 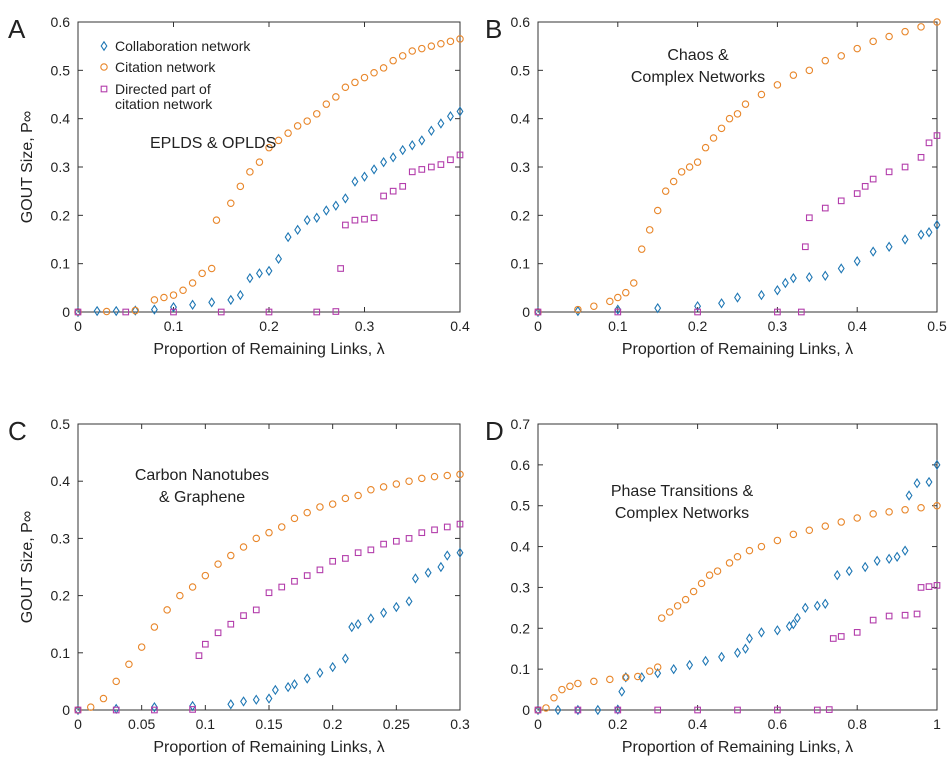 What do you see at coordinates (737, 349) in the screenshot?
I see `x-axis-label: Proportion of Remaining Links, λ` at bounding box center [737, 349].